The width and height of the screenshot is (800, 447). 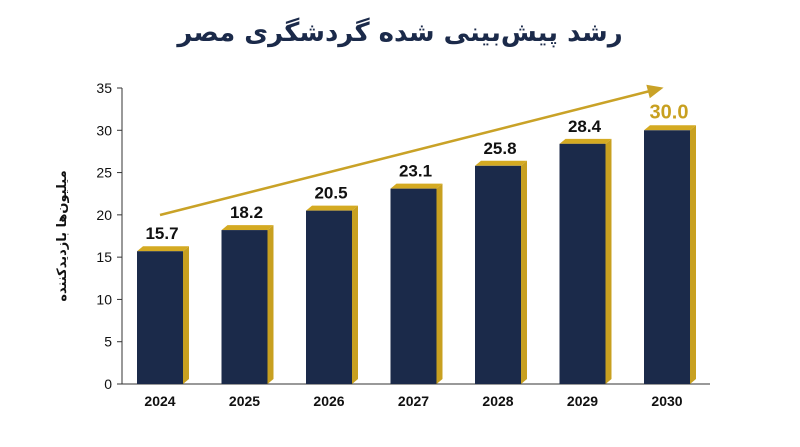 I want to click on x-tick-label-2026: 2026, so click(x=328, y=401).